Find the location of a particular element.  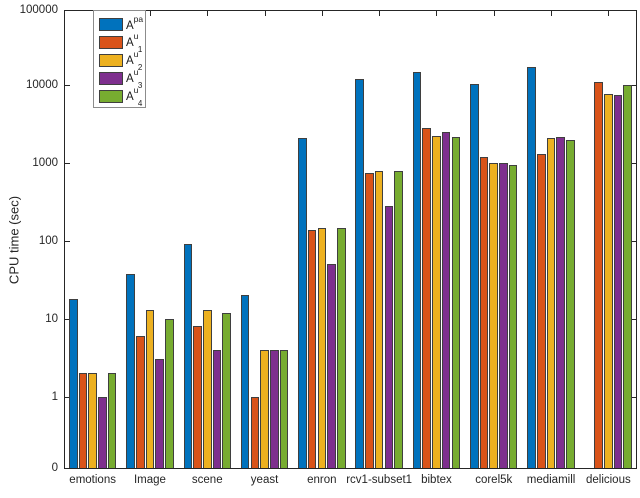

x-tick-label: emotions is located at coordinates (92, 480).